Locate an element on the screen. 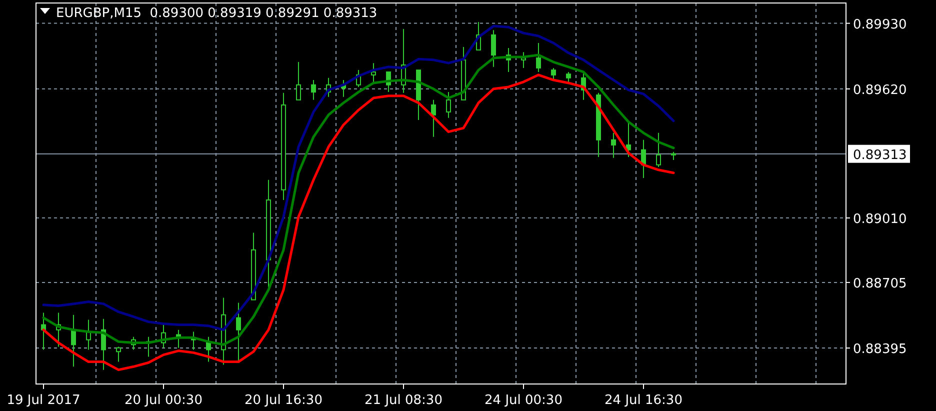 The height and width of the screenshot is (411, 936). ref-line-label: 0.89313 is located at coordinates (880, 155).